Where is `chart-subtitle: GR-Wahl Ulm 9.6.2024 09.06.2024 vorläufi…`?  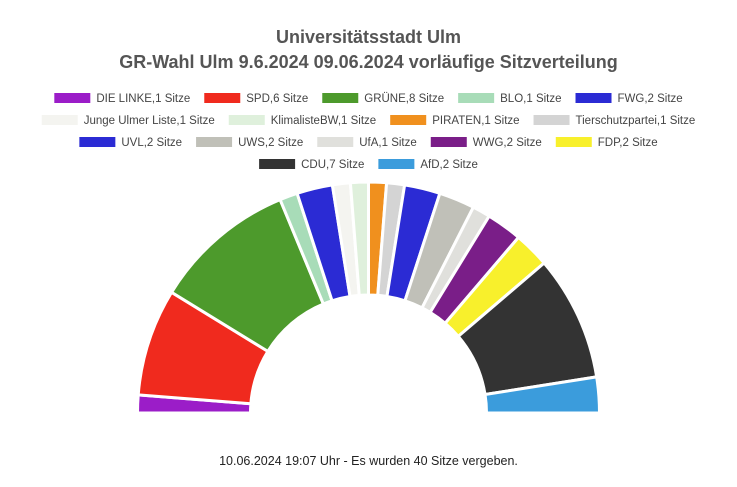
chart-subtitle: GR-Wahl Ulm 9.6.2024 09.06.2024 vorläufi… is located at coordinates (368, 62).